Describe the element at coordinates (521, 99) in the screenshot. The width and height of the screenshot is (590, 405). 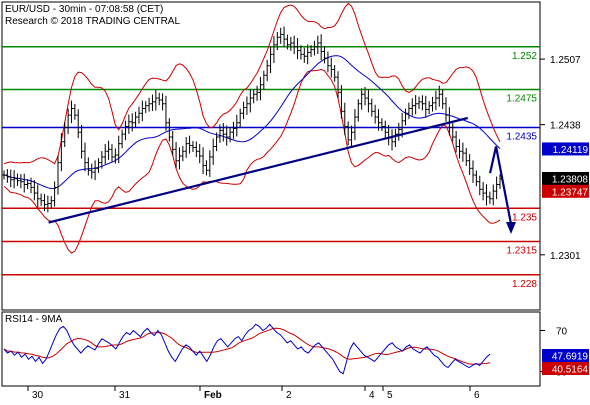
I see `level-label-1: 1.2475` at that location.